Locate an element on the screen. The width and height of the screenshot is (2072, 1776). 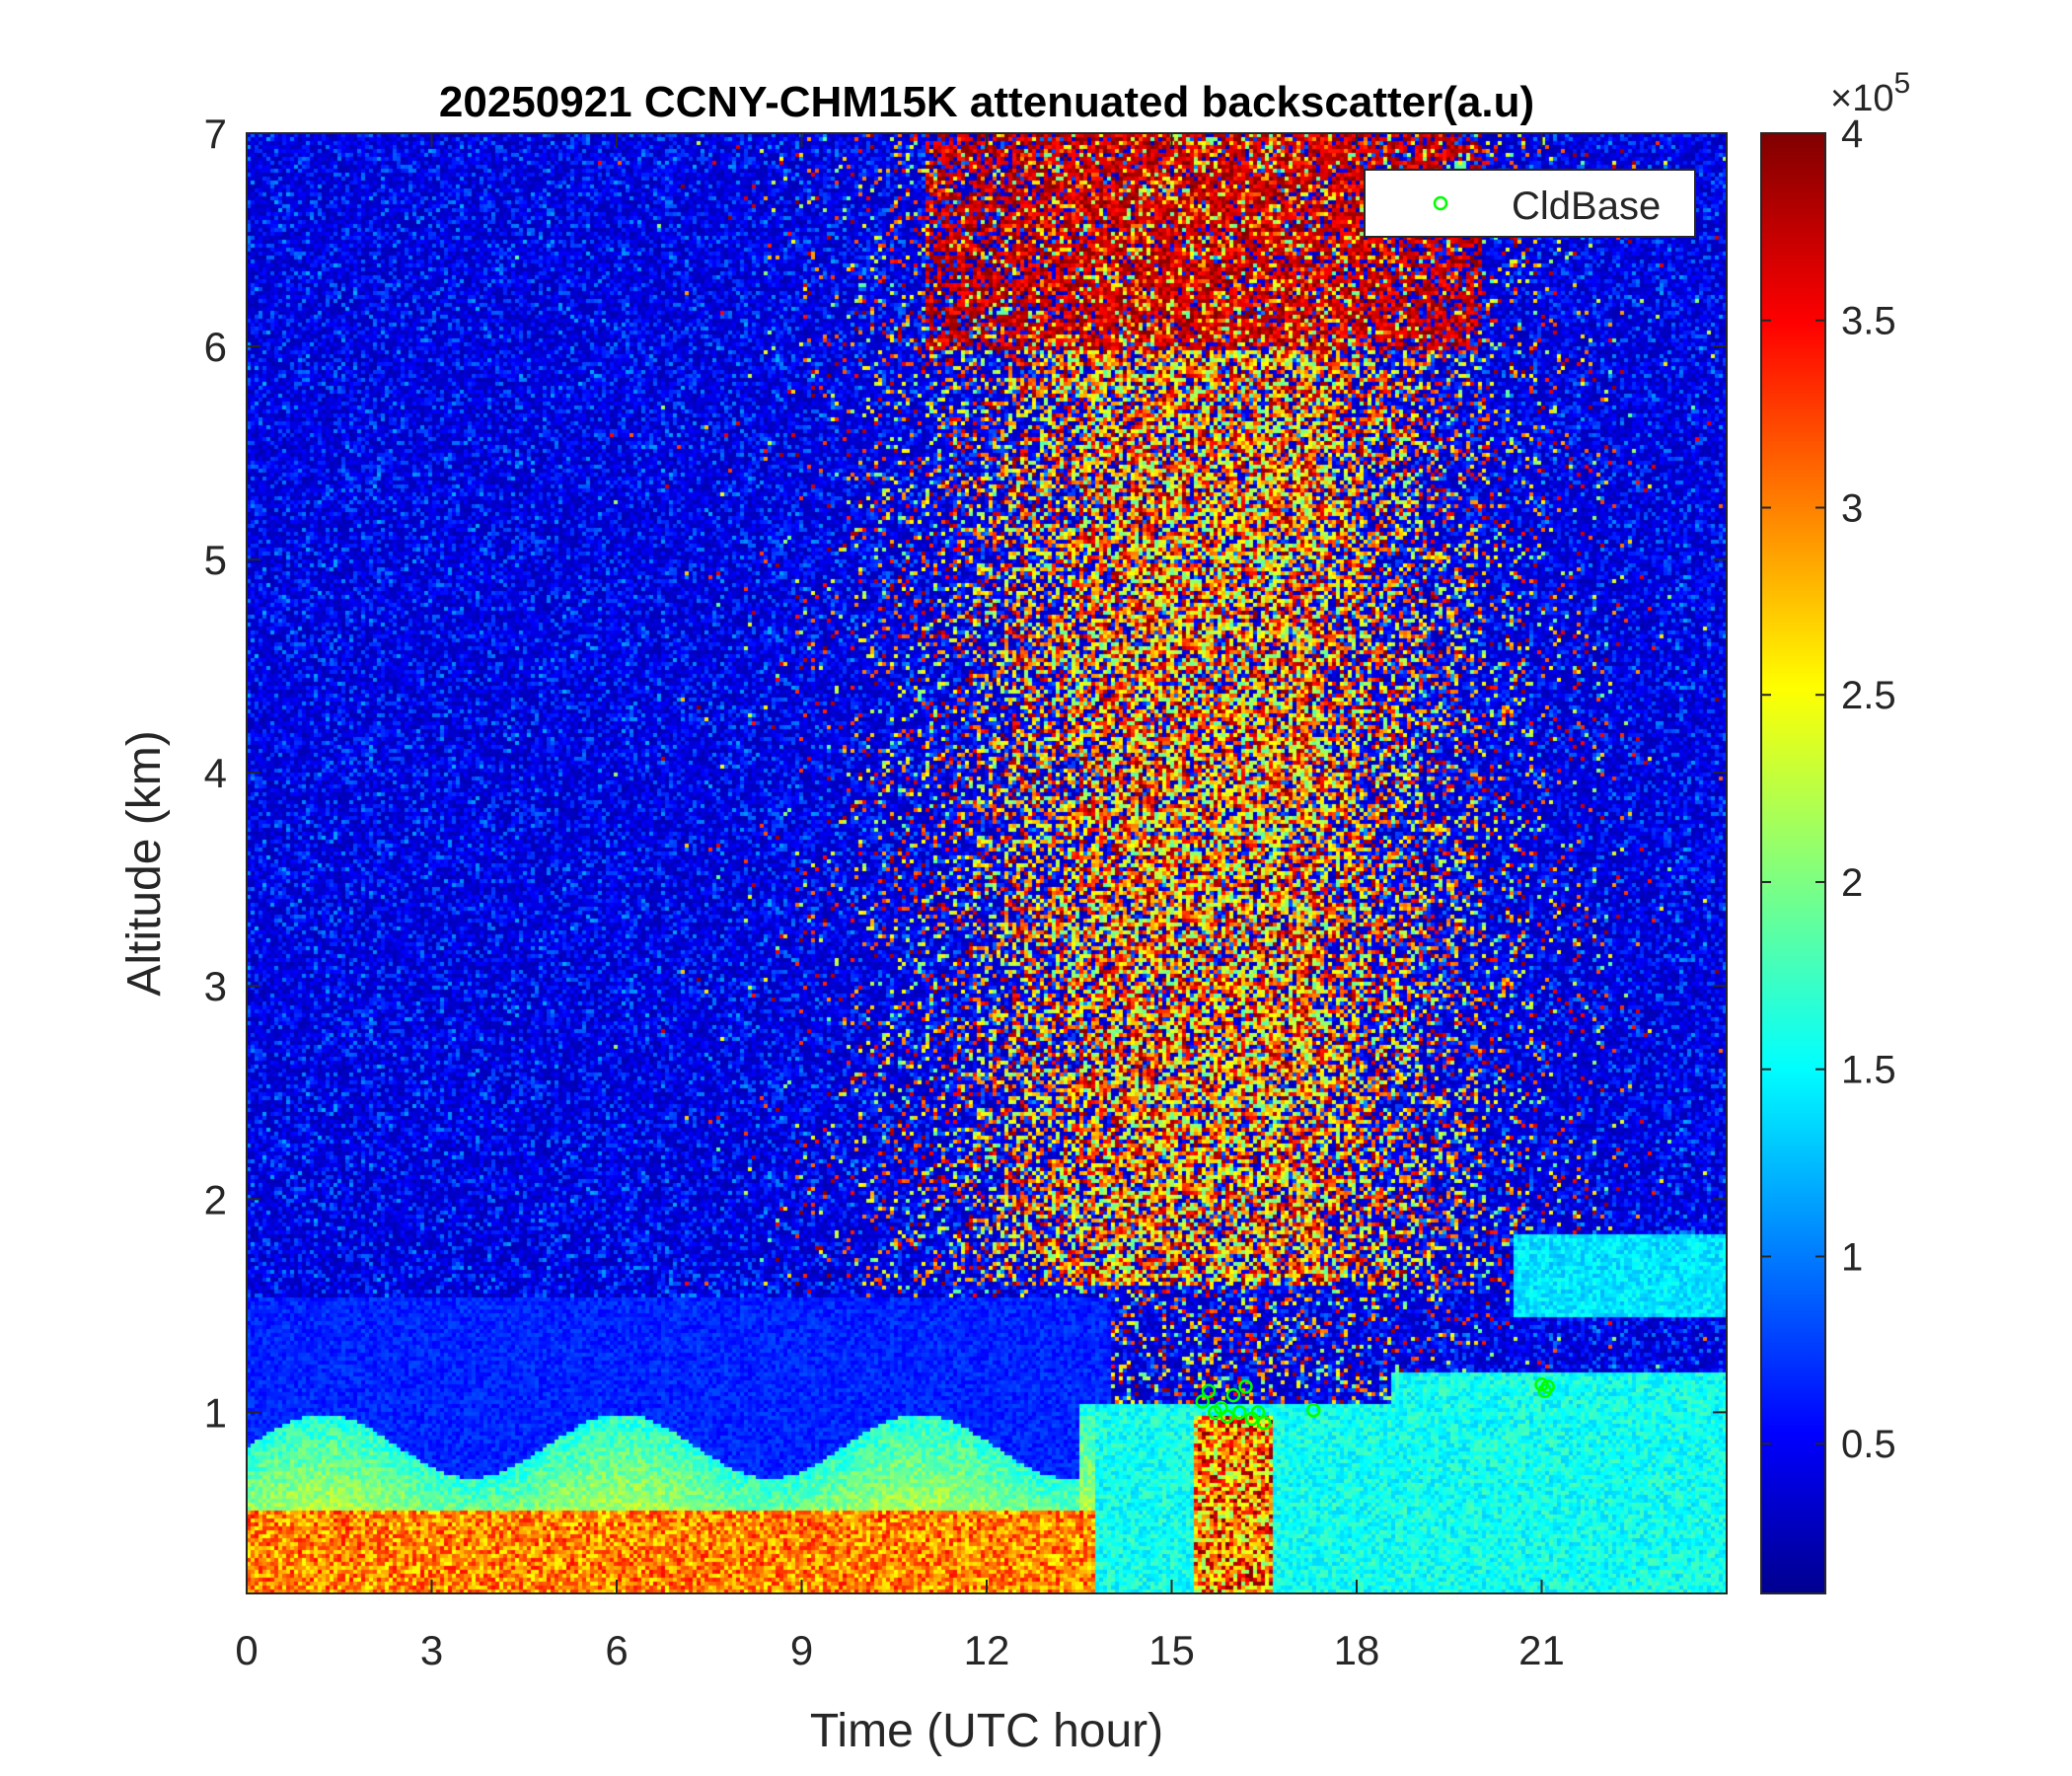
colorbar-tick-label: 2 is located at coordinates (1852, 883).